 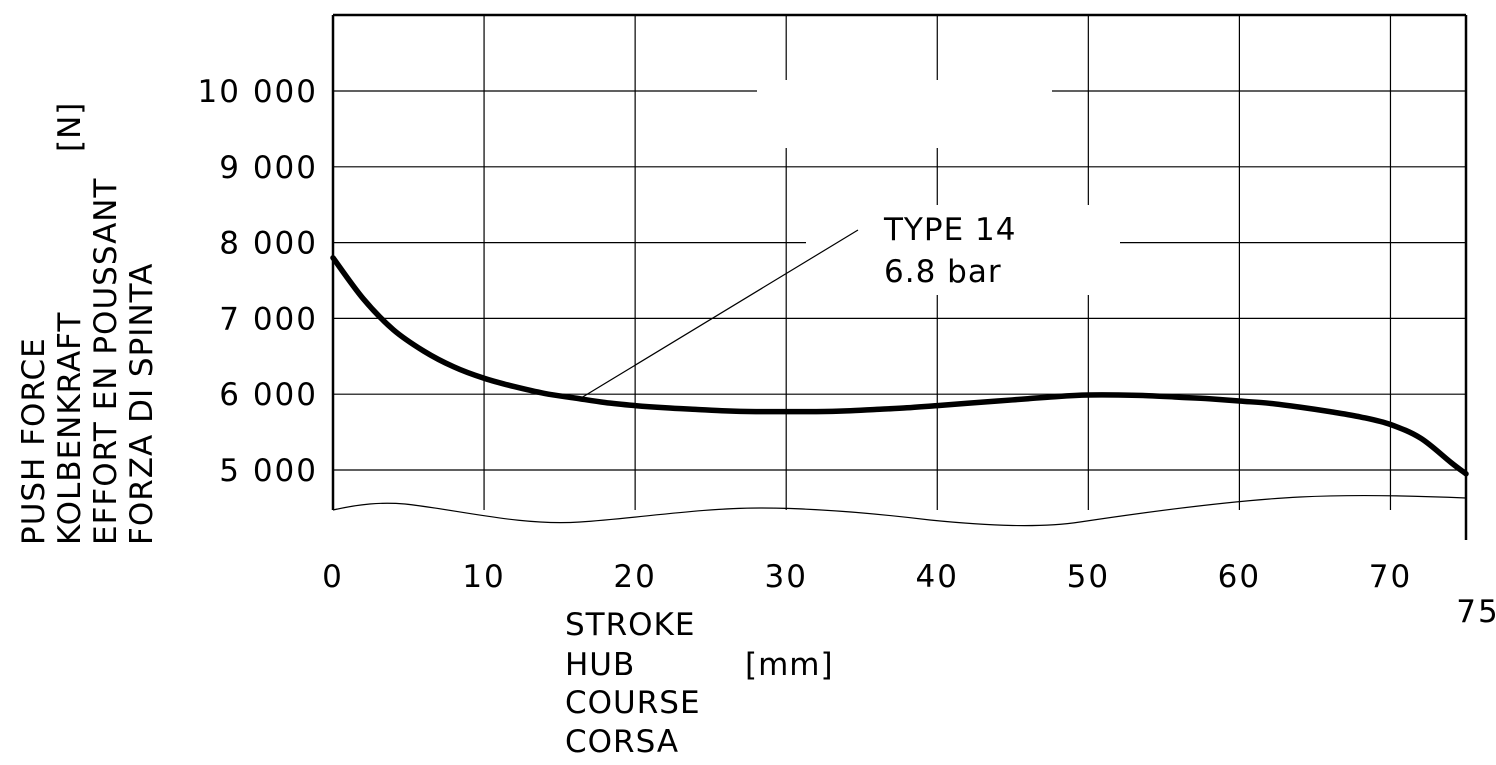 What do you see at coordinates (142, 404) in the screenshot?
I see `y-axis-label-line-4: FORZA DI SPINTA` at bounding box center [142, 404].